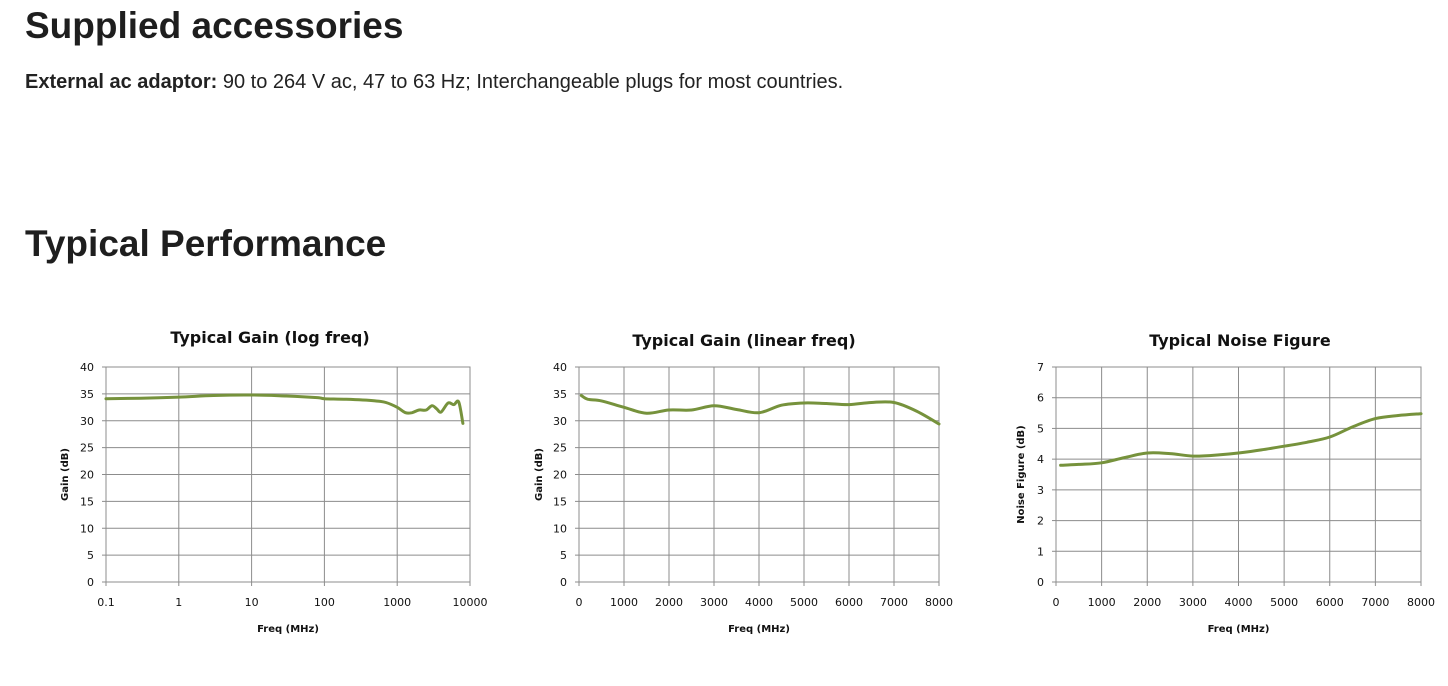 This screenshot has width=1448, height=686. Describe the element at coordinates (252, 602) in the screenshot. I see `x-tick-label: 10` at that location.